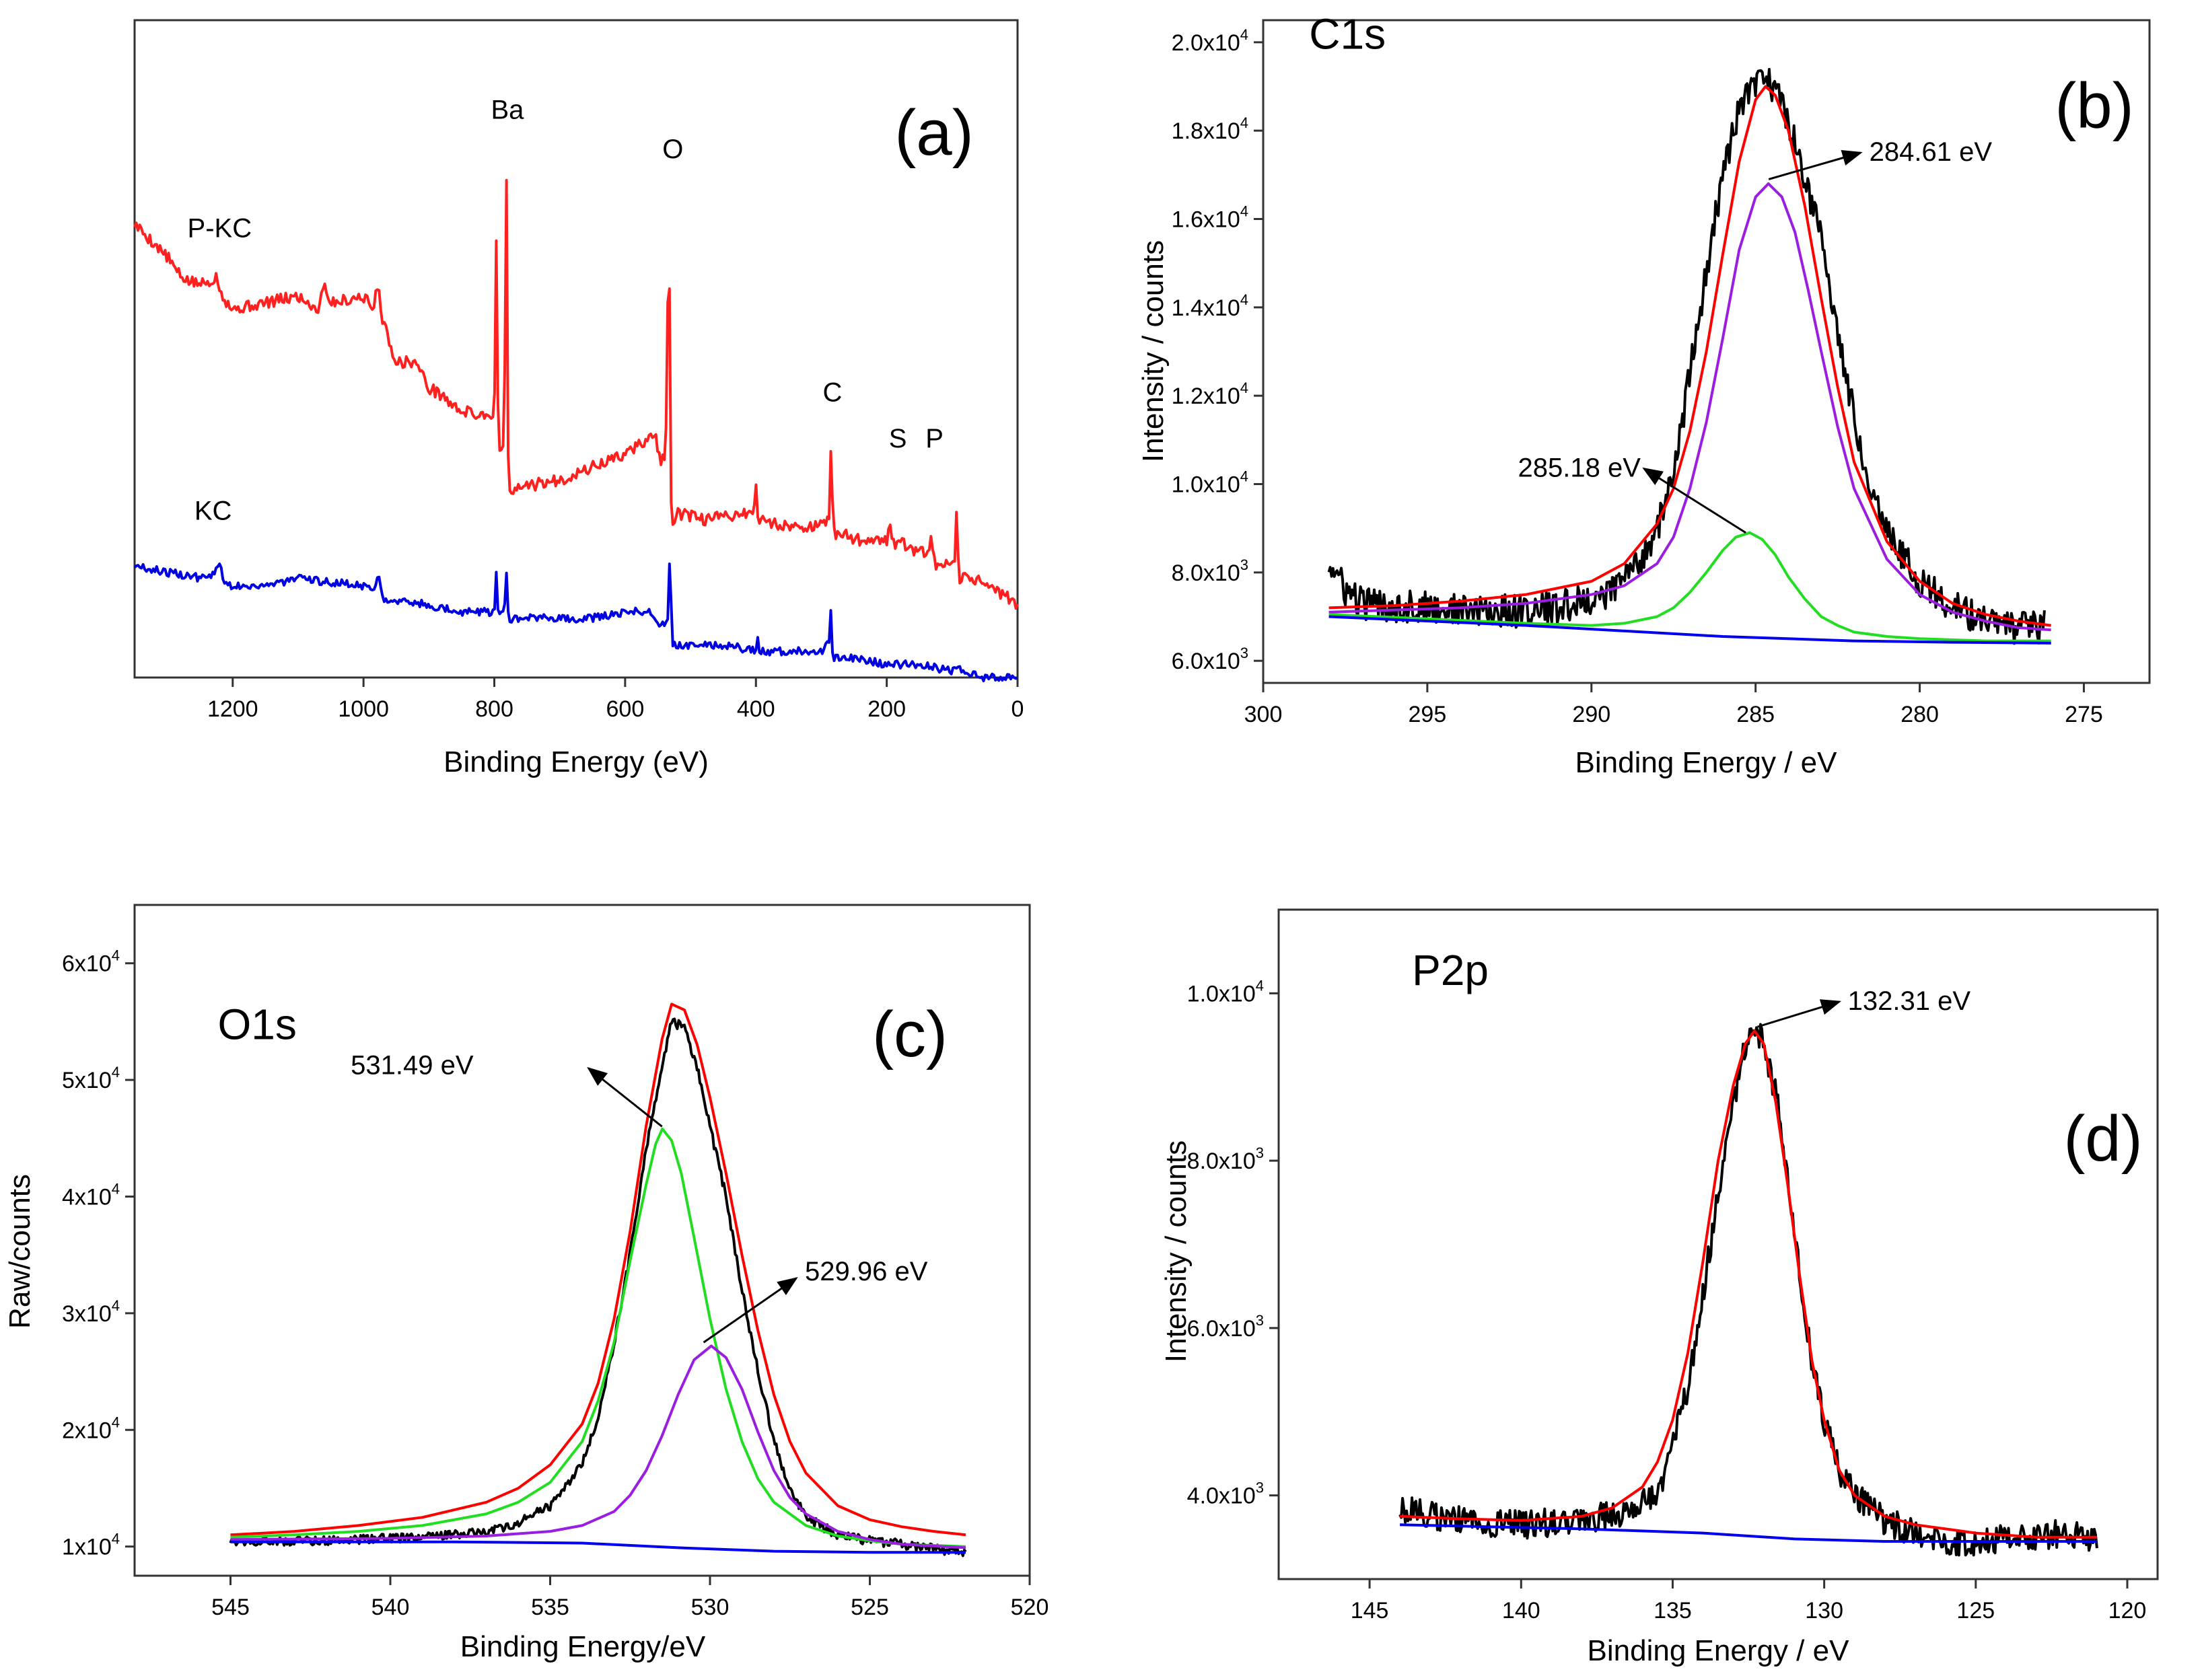 The height and width of the screenshot is (1680, 2202). Describe the element at coordinates (1824, 1611) in the screenshot. I see `panel-d-x-tick-label: 130` at that location.